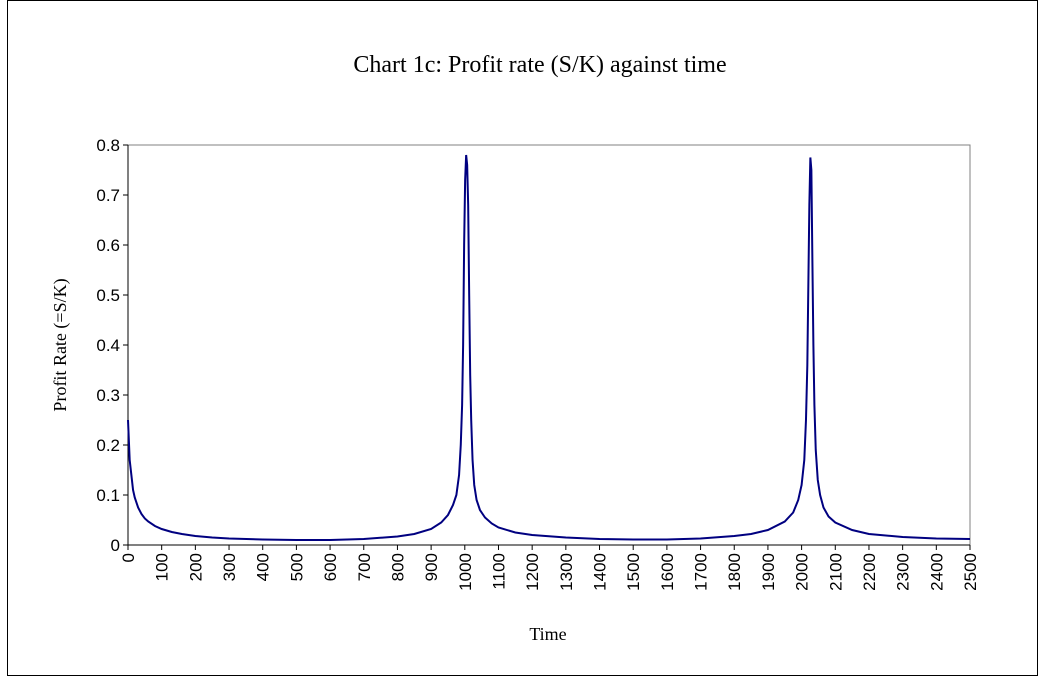  I want to click on y-tick-label: 0.3, so click(108, 395).